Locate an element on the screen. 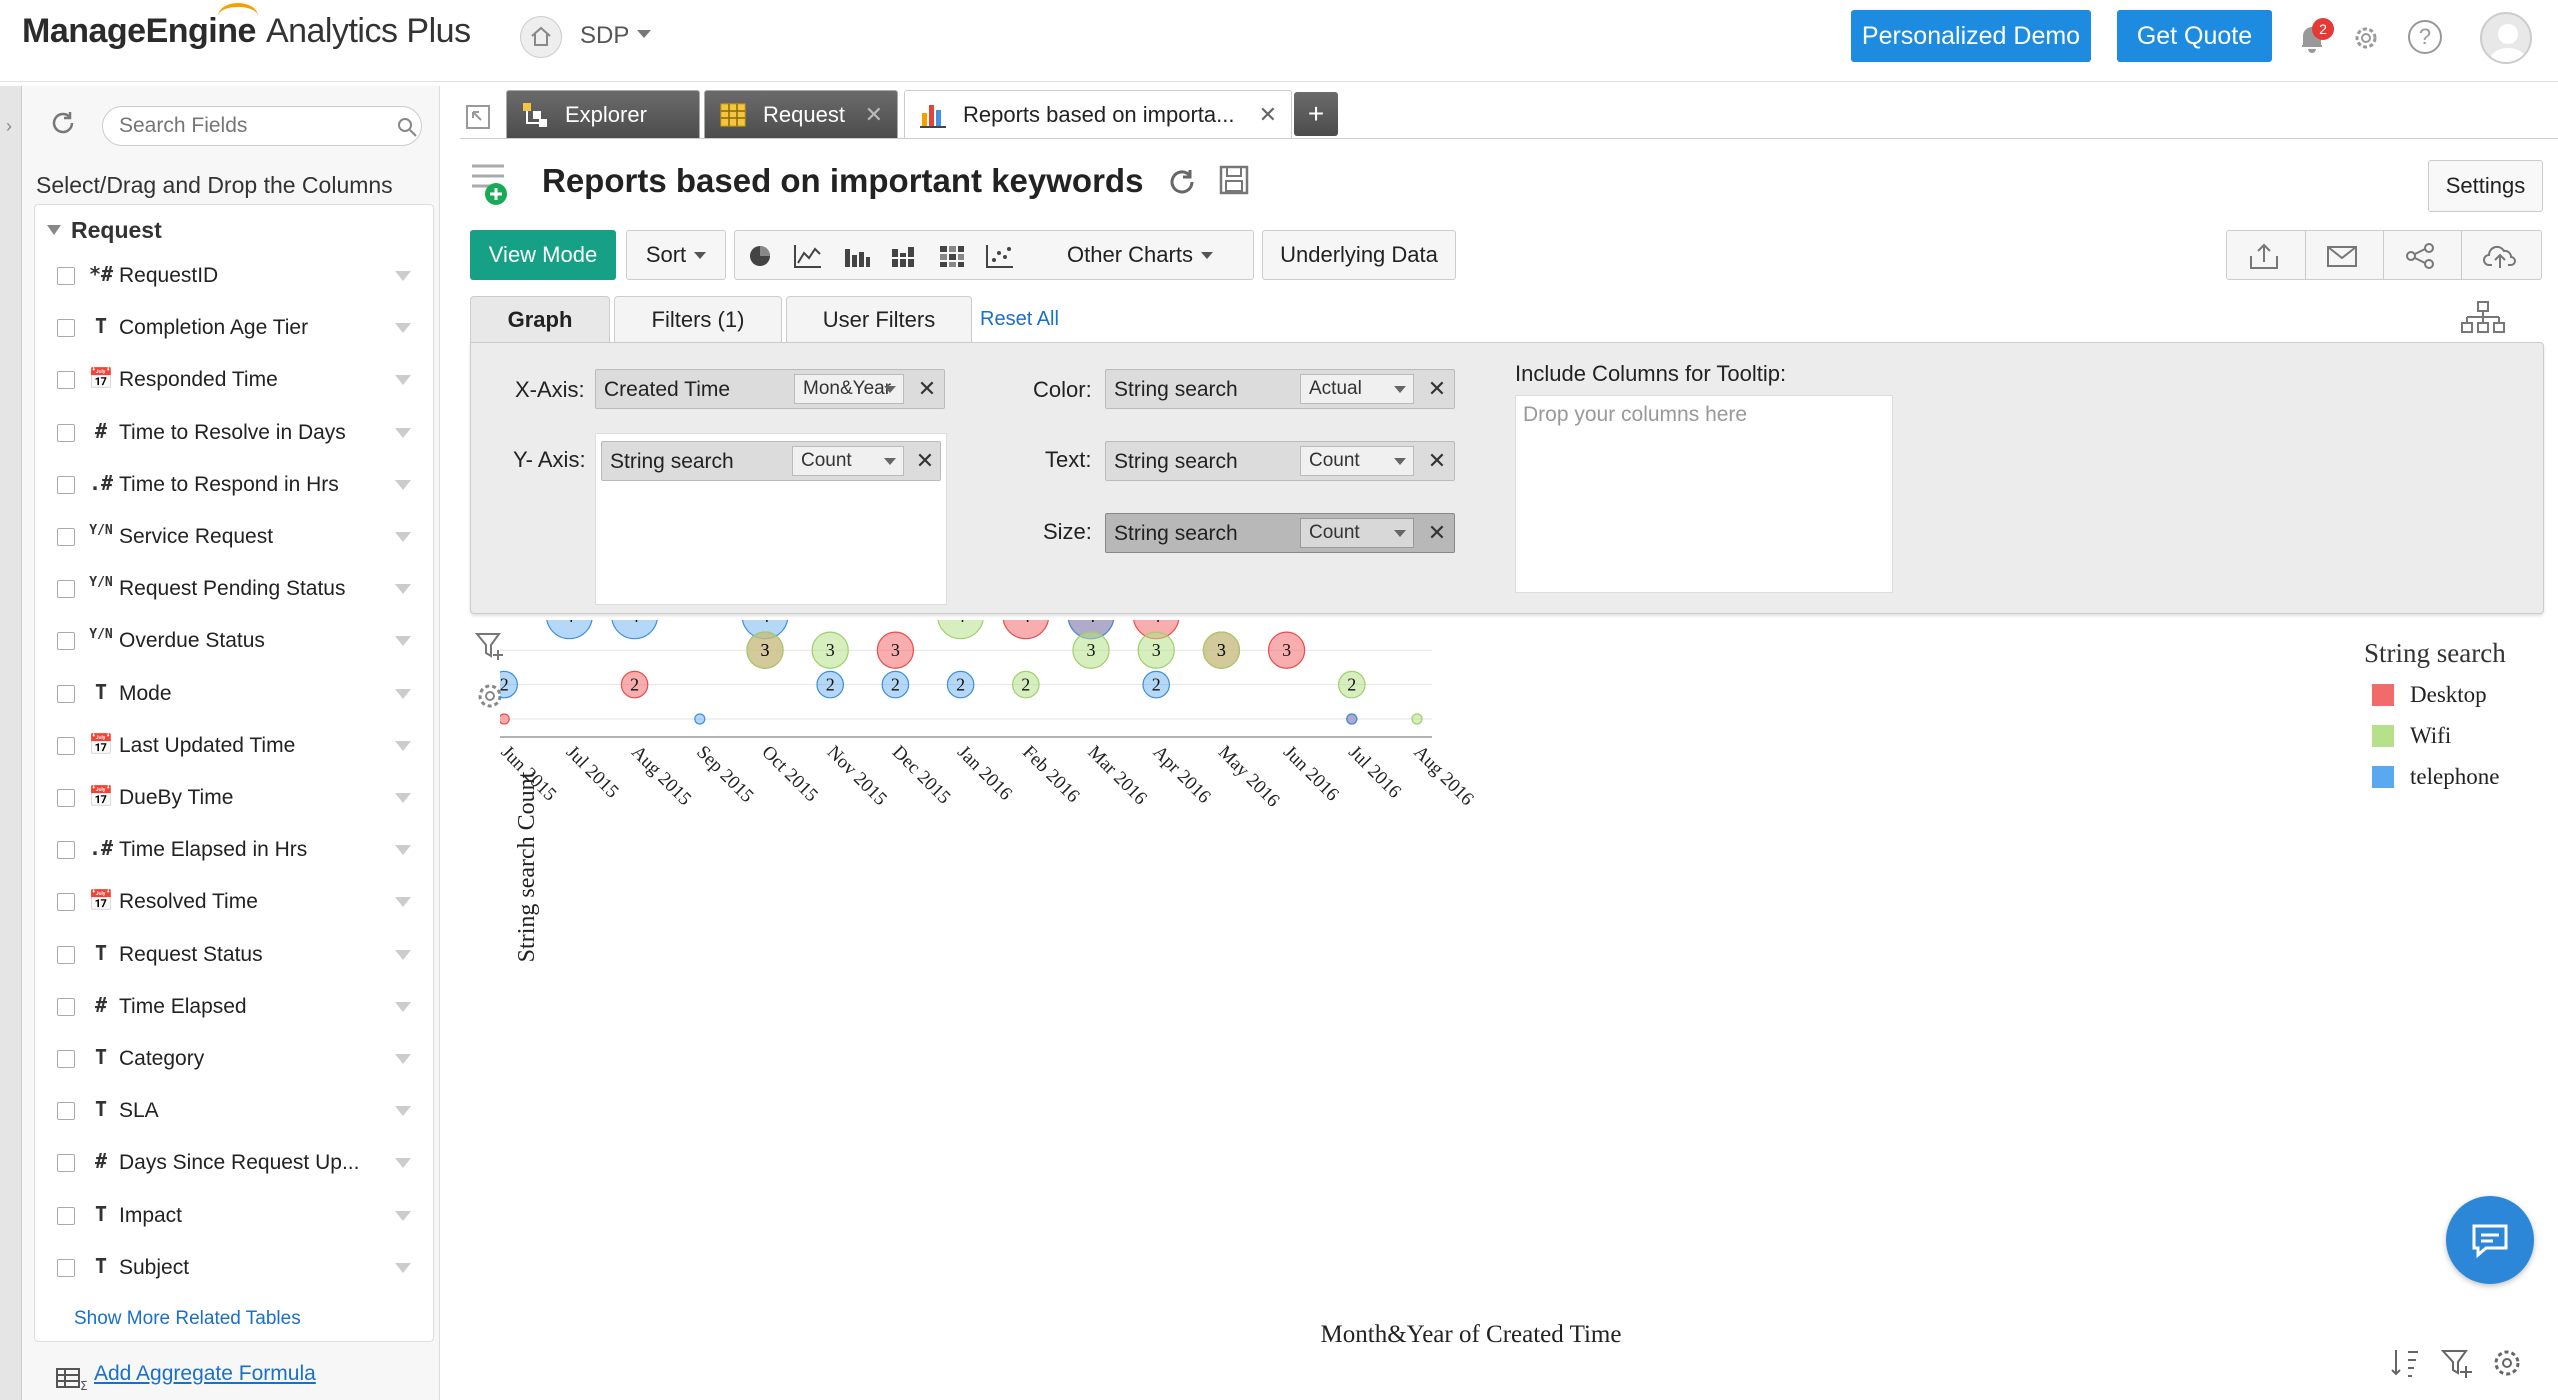 This screenshot has height=1400, width=2558. sort-icon is located at coordinates (2405, 1363).